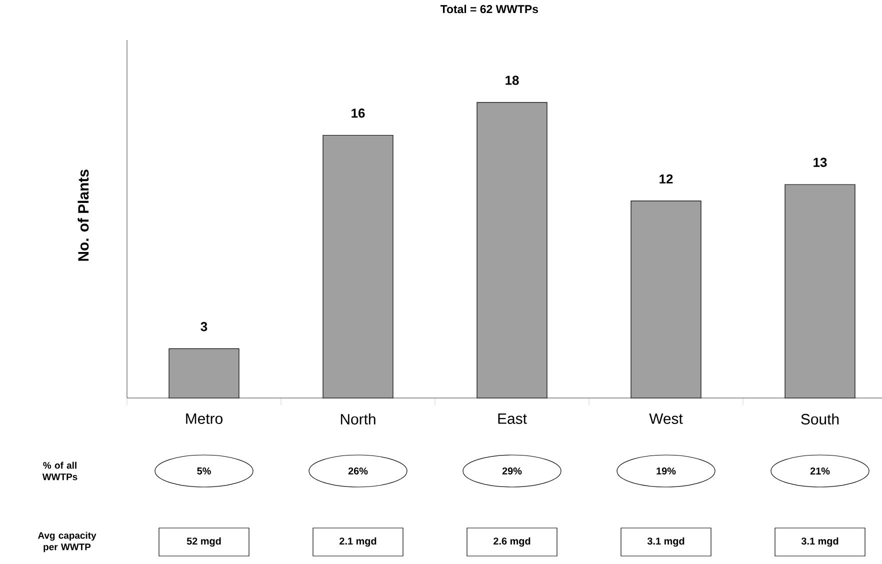 The height and width of the screenshot is (564, 882). What do you see at coordinates (204, 419) in the screenshot?
I see `x-tick-label: Metro` at bounding box center [204, 419].